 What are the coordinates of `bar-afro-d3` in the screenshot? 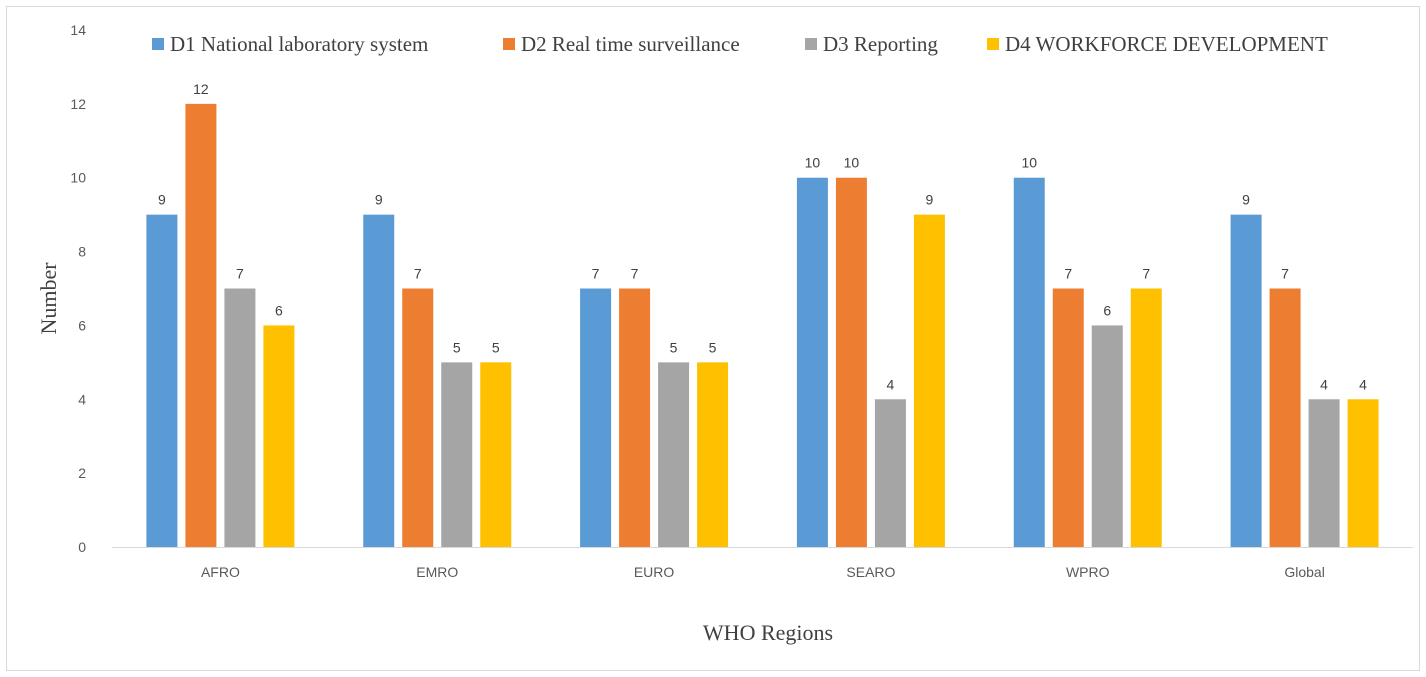 It's located at (240, 417).